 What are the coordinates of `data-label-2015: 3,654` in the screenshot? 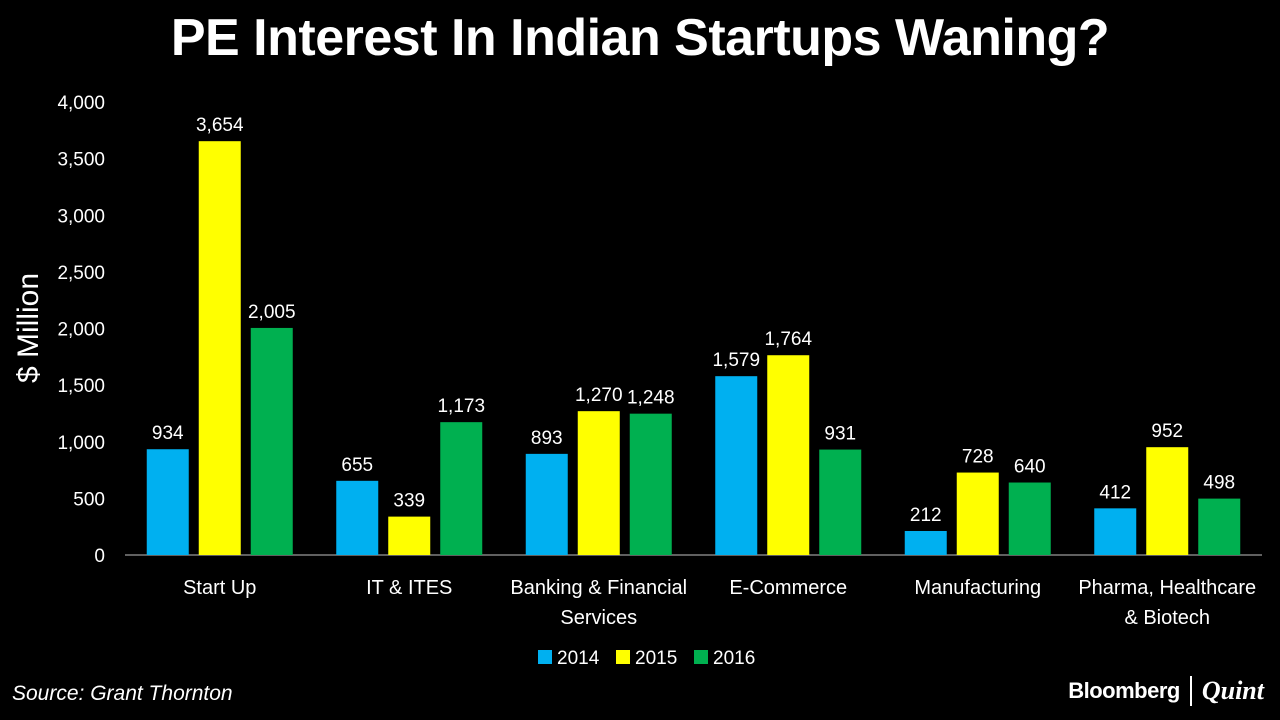 It's located at (220, 125).